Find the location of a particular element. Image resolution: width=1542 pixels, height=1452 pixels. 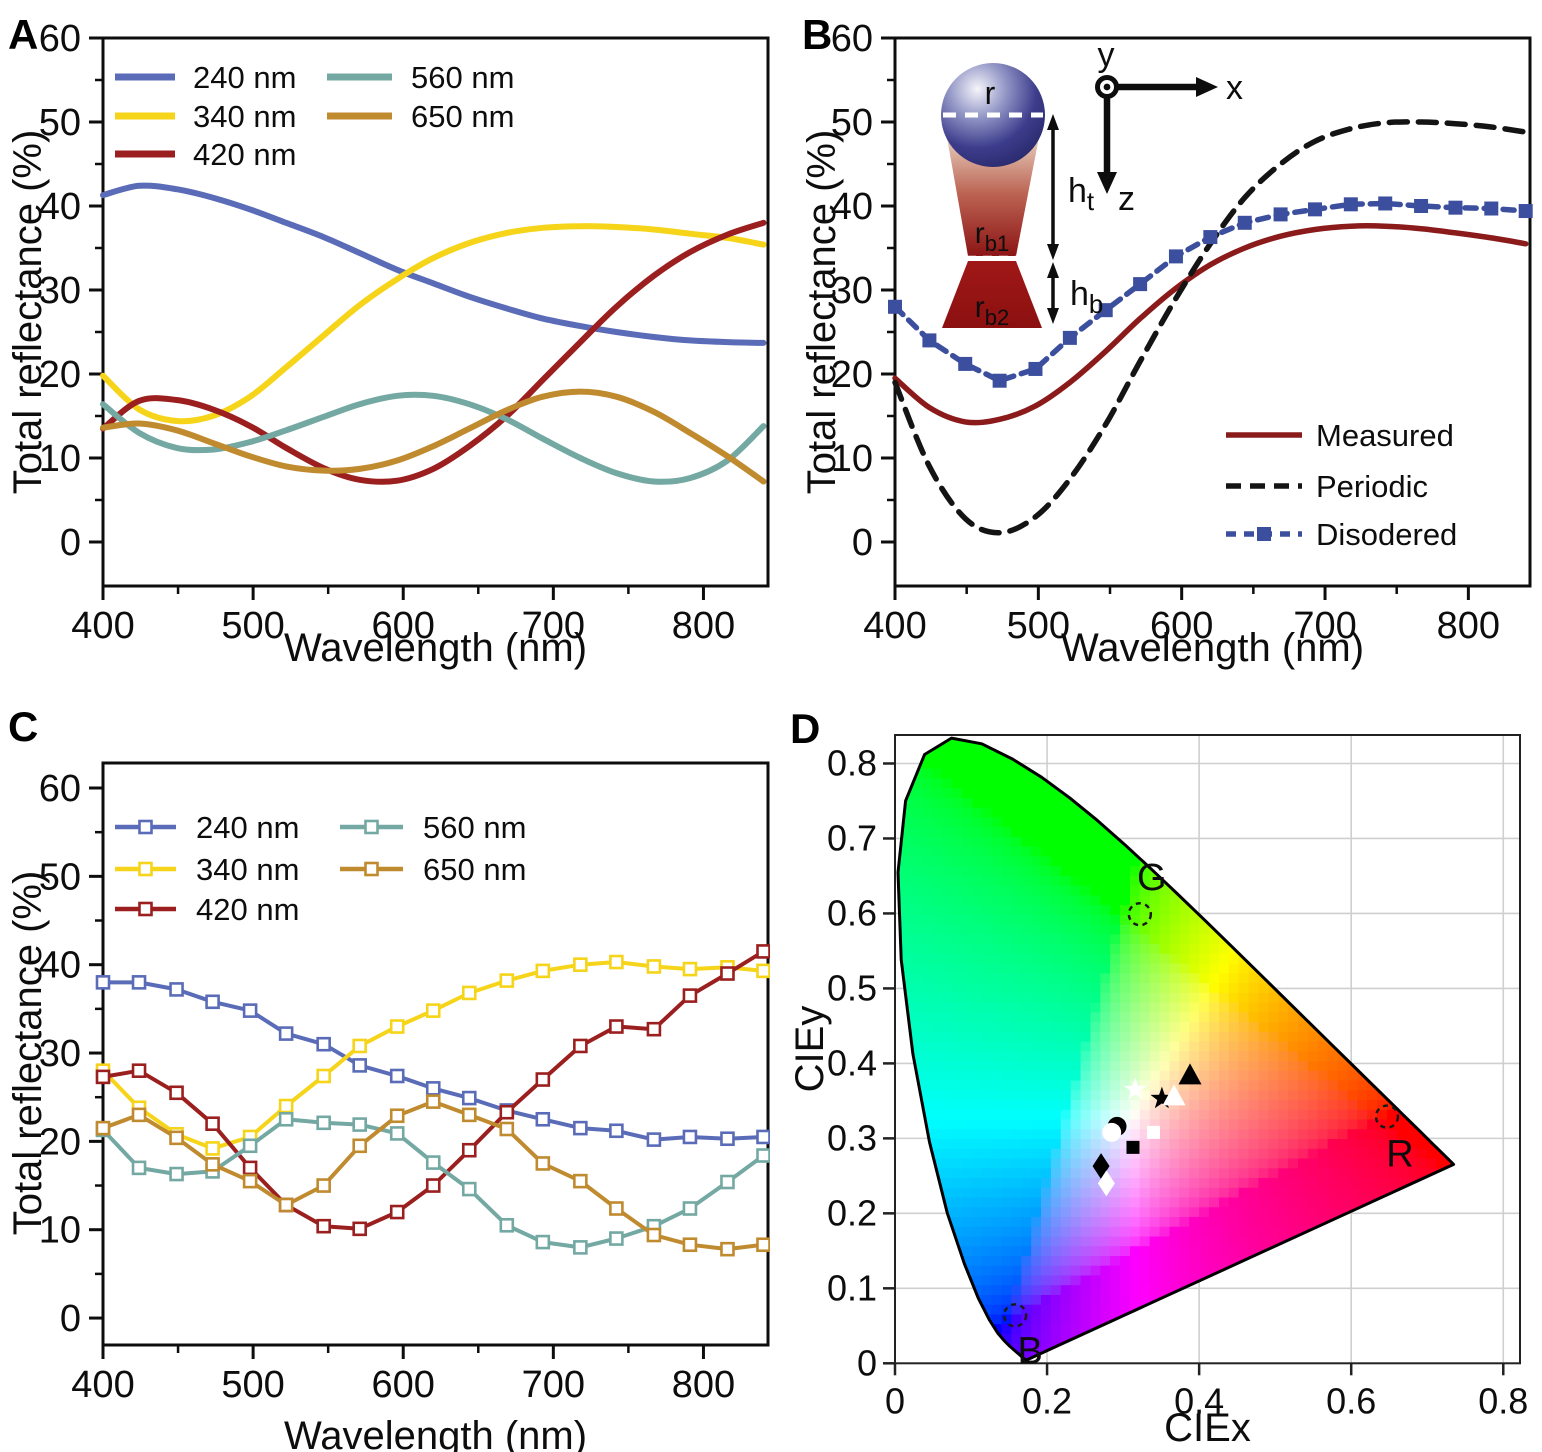

reference-circle-g is located at coordinates (1140, 914).